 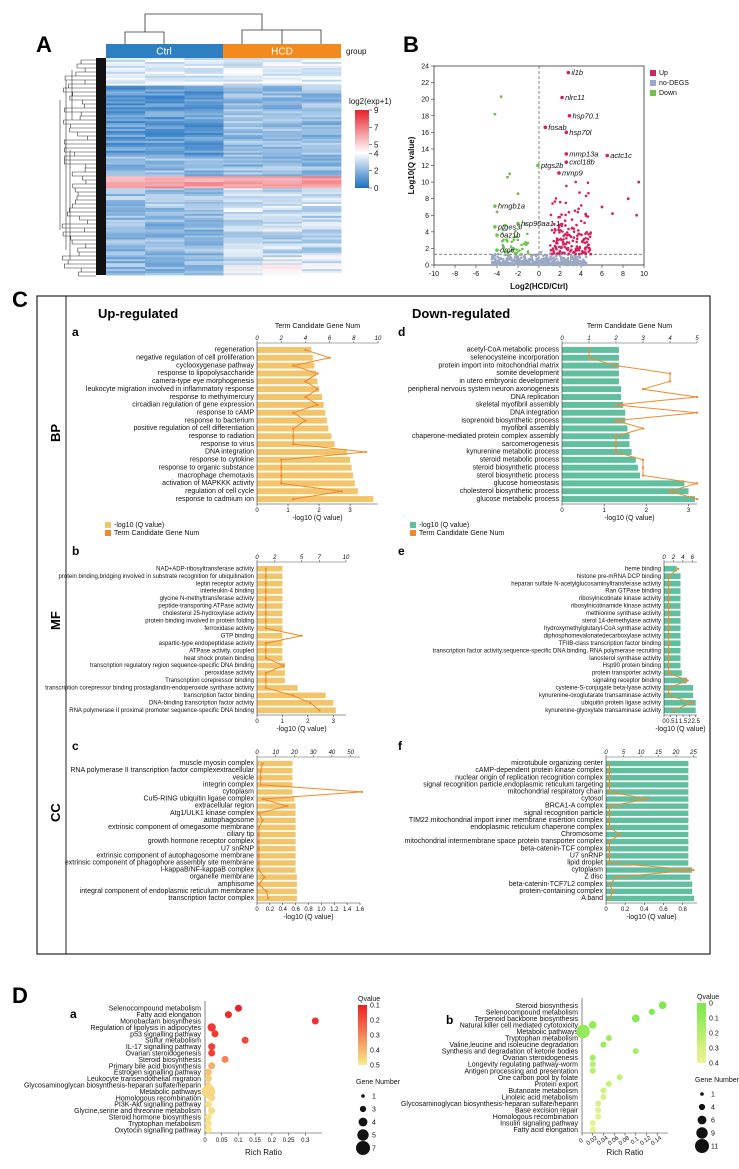 What do you see at coordinates (552, 165) in the screenshot?
I see `volcano-gene-label: ptgs2b` at bounding box center [552, 165].